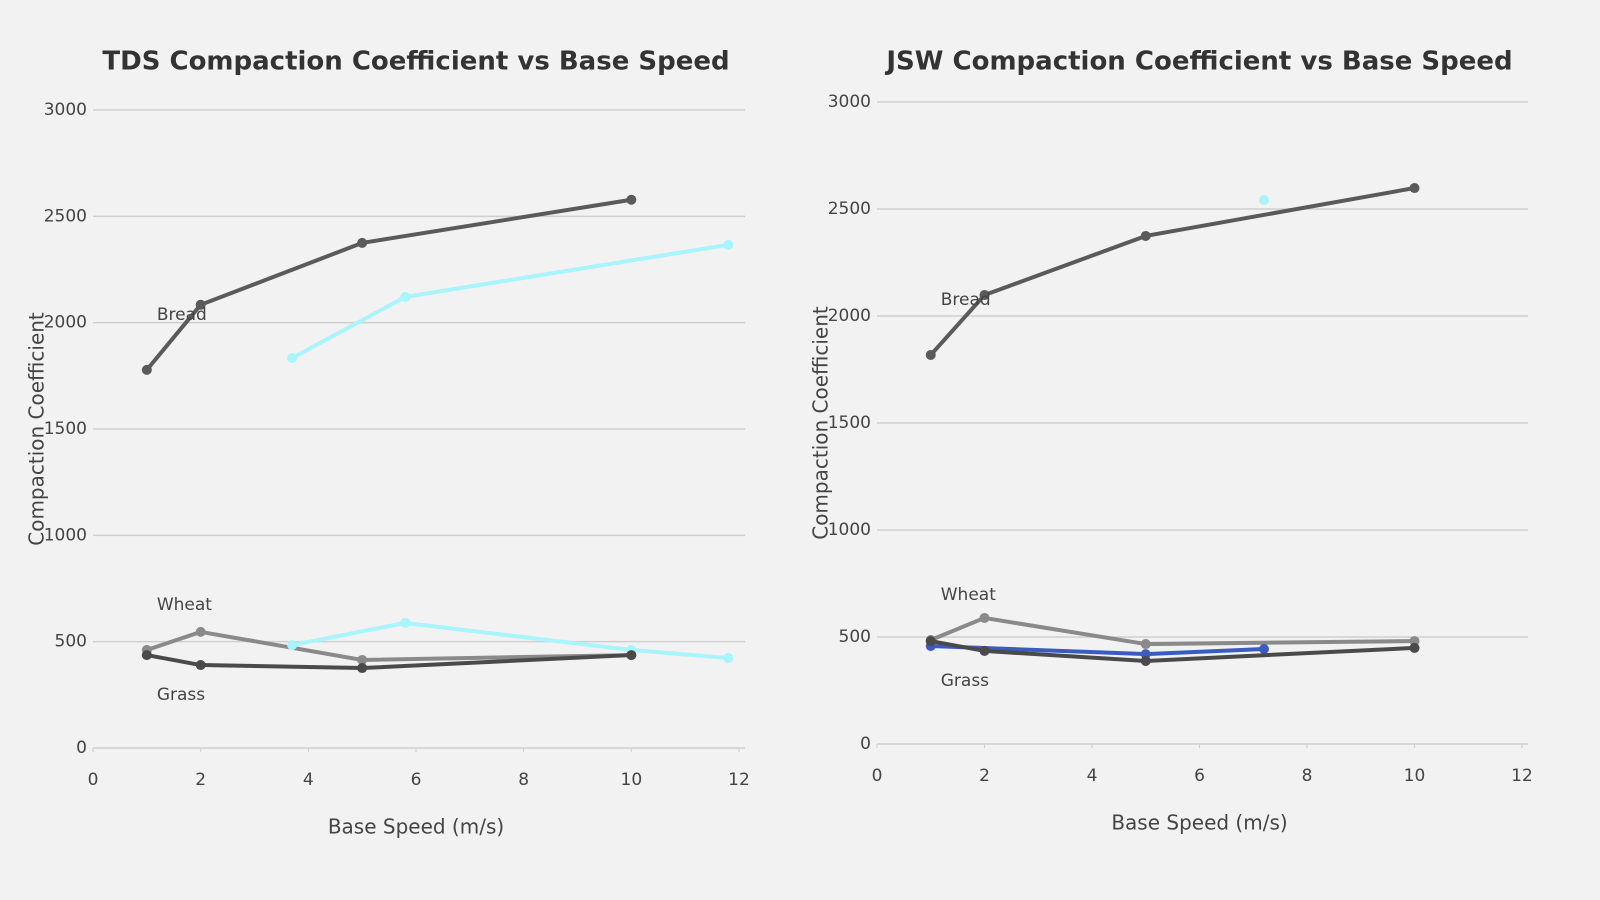  What do you see at coordinates (415, 62) in the screenshot?
I see `chart-title: TDS Compaction Coefficient vs Base Speed` at bounding box center [415, 62].